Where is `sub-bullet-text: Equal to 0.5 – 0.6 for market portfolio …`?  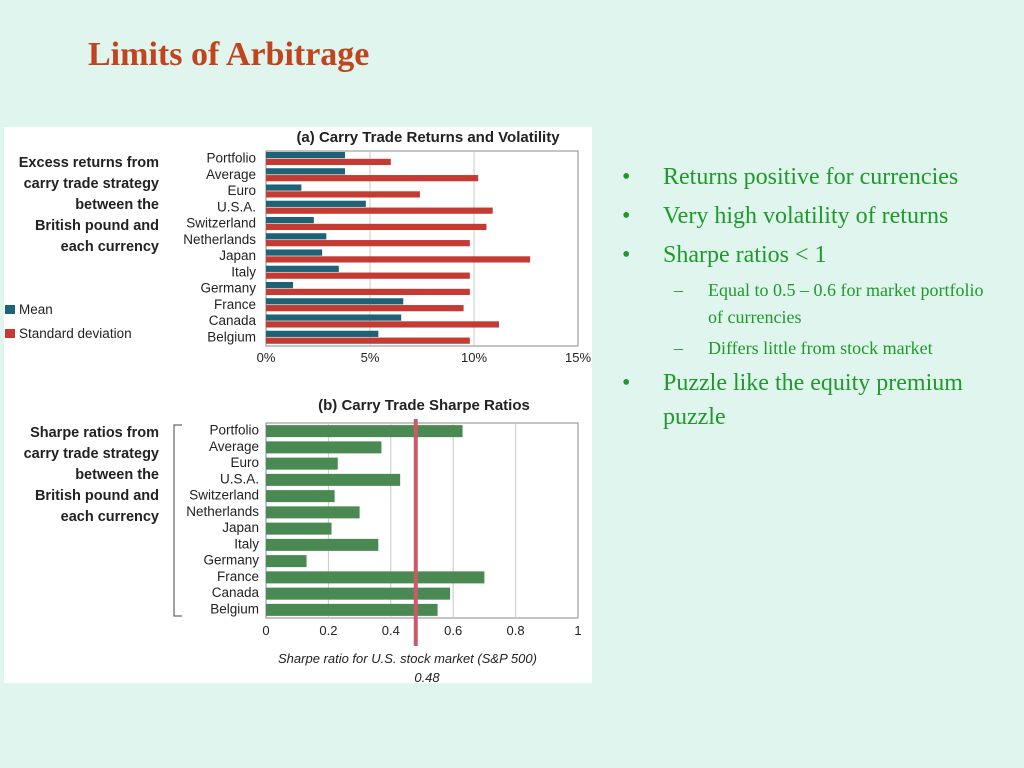
sub-bullet-text: Equal to 0.5 – 0.6 for market portfolio … is located at coordinates (846, 303).